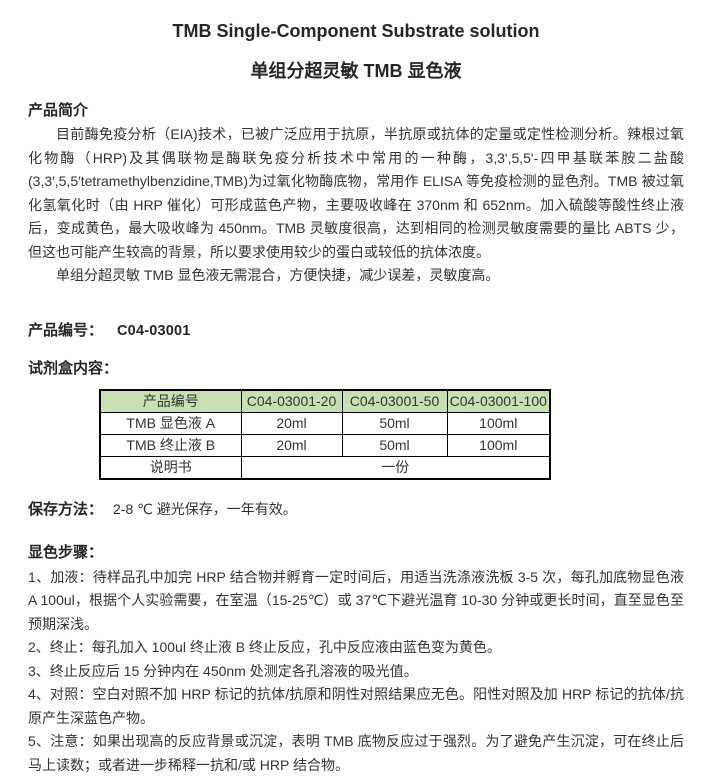 Image resolution: width=711 pixels, height=777 pixels. Describe the element at coordinates (356, 330) in the screenshot. I see `product-number-line: 产品编号： C04-03001` at that location.